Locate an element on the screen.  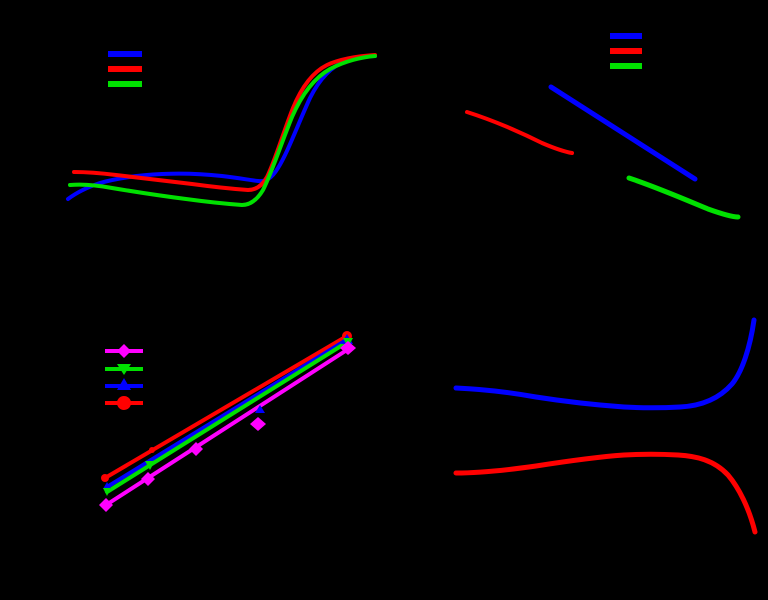
bottom-left-axes is located at coordinates (223, 428).